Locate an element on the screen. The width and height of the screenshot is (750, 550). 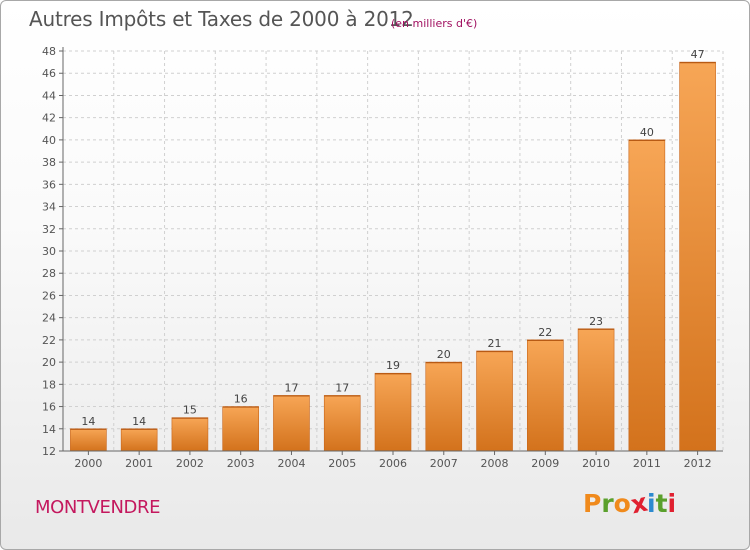
data-label: 21 is located at coordinates (495, 343).